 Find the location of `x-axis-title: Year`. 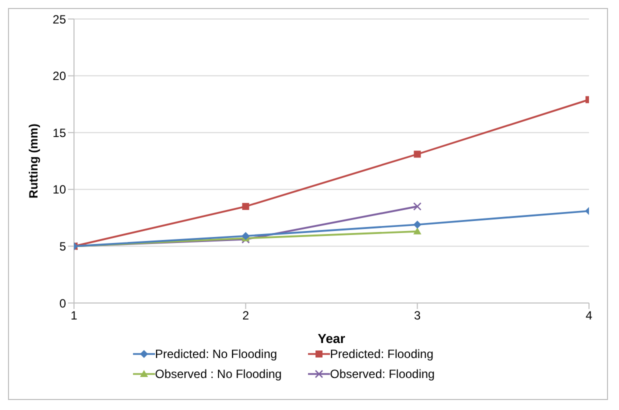

x-axis-title: Year is located at coordinates (332, 338).